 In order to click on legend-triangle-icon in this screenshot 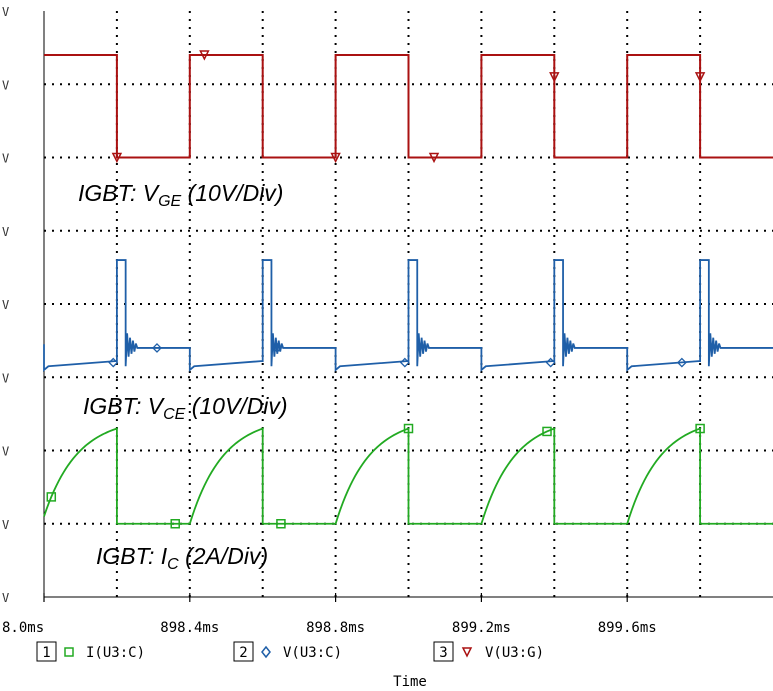, I will do `click(467, 652)`.